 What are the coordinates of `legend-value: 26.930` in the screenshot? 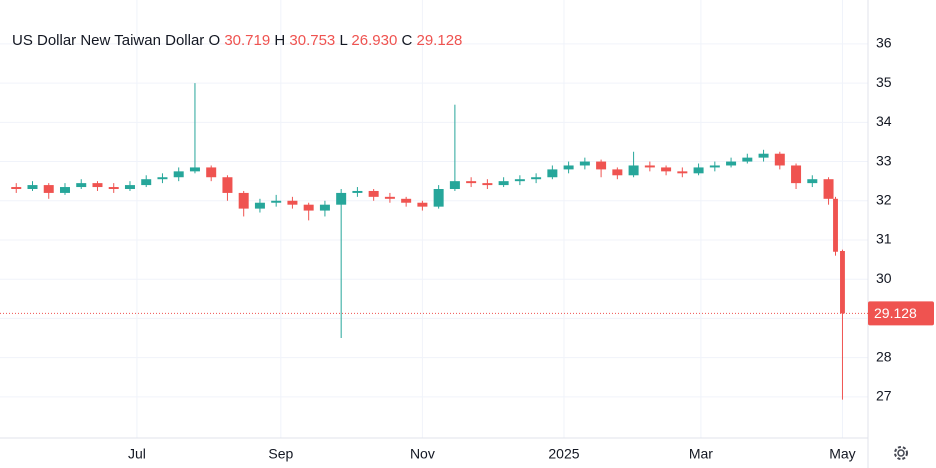 It's located at (374, 40).